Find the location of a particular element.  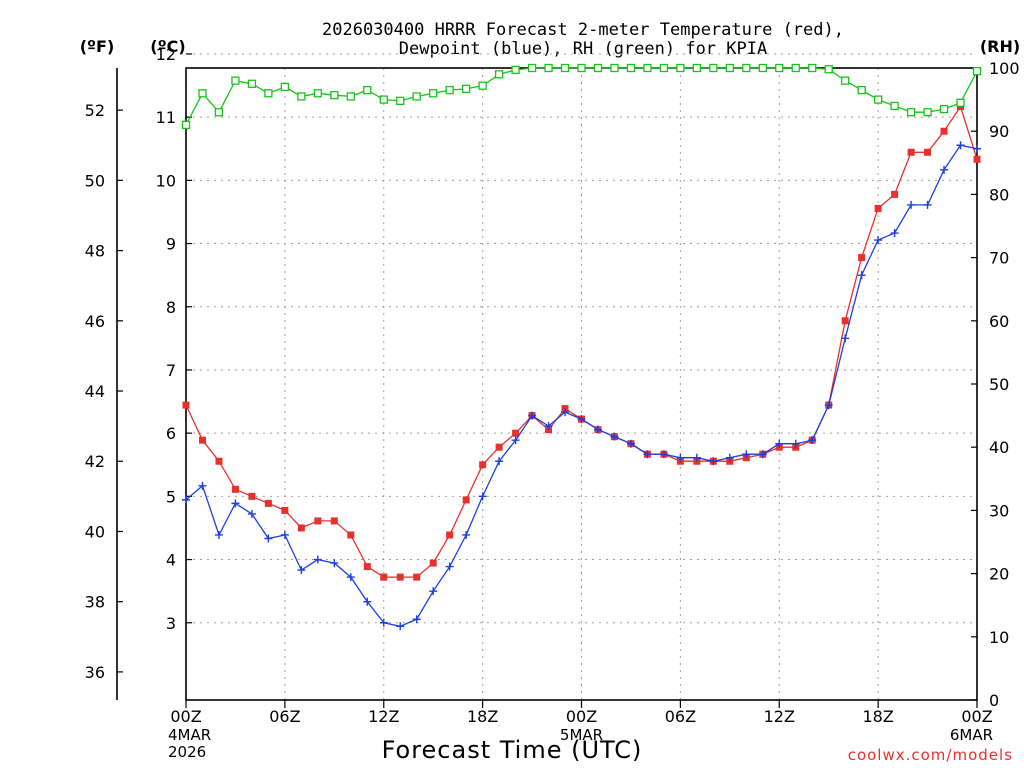

fahrenheit-unit-label: (ºF) is located at coordinates (97, 46).